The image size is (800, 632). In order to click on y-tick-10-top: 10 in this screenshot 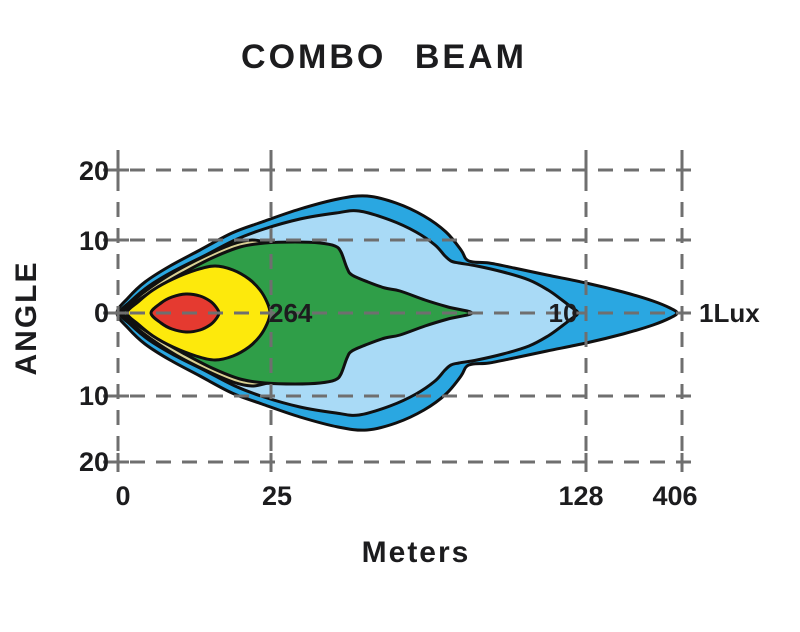, I will do `click(94, 241)`.